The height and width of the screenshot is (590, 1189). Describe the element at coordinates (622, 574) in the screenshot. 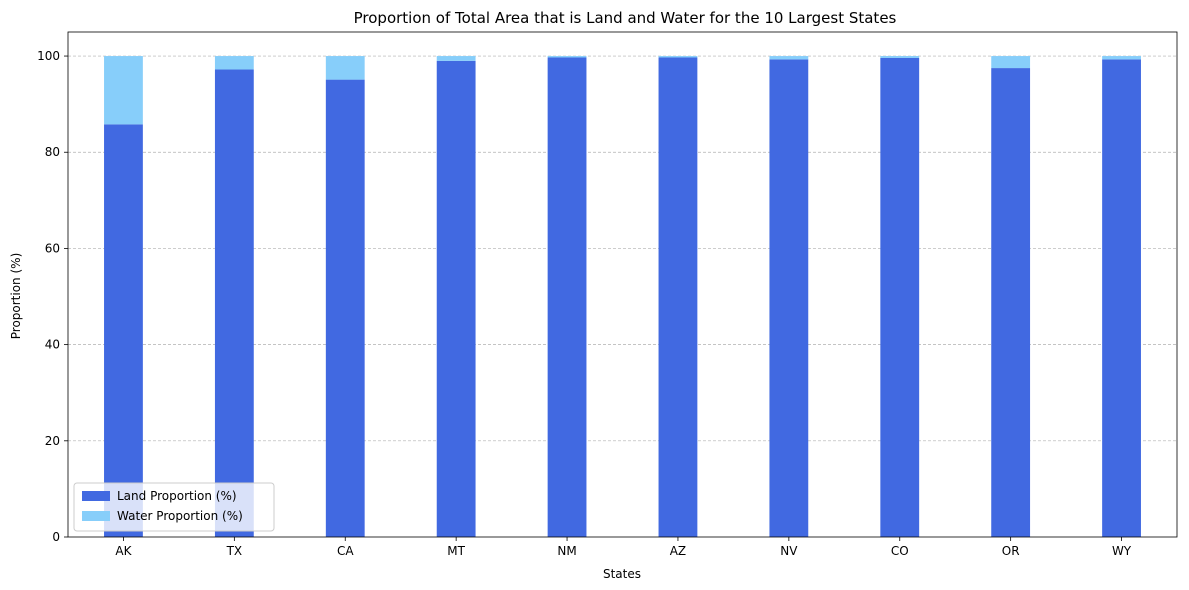

I see `x-axis-label: States` at that location.